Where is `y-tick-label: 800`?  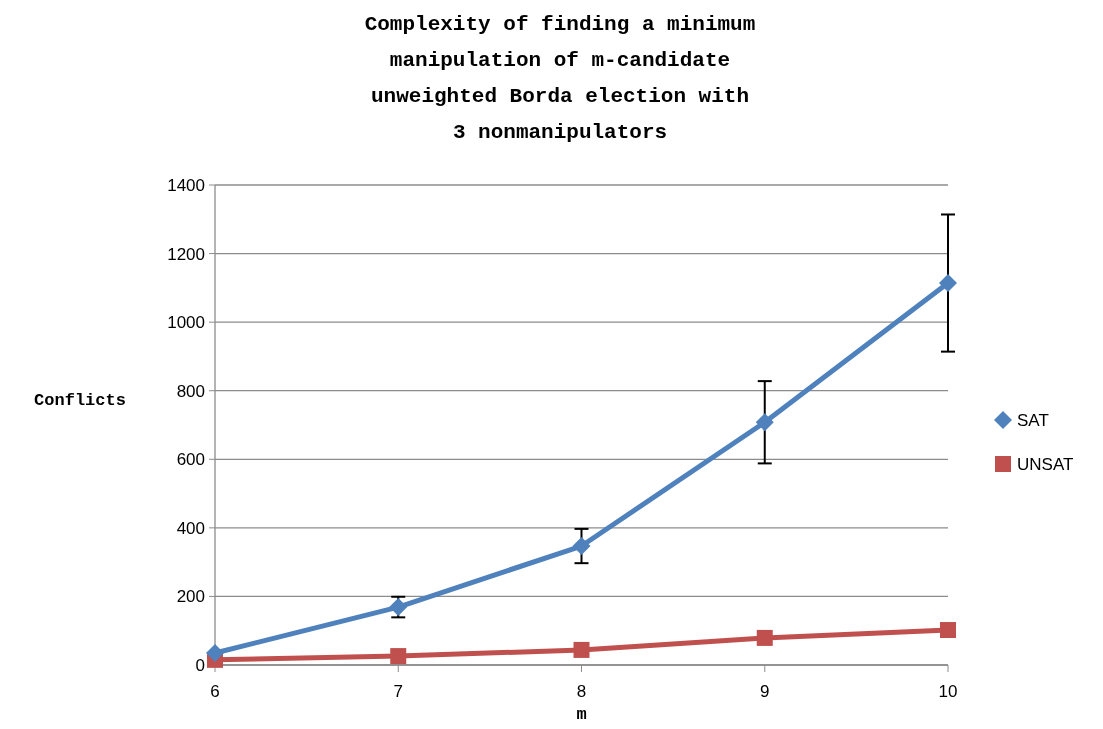
y-tick-label: 800 is located at coordinates (190, 391).